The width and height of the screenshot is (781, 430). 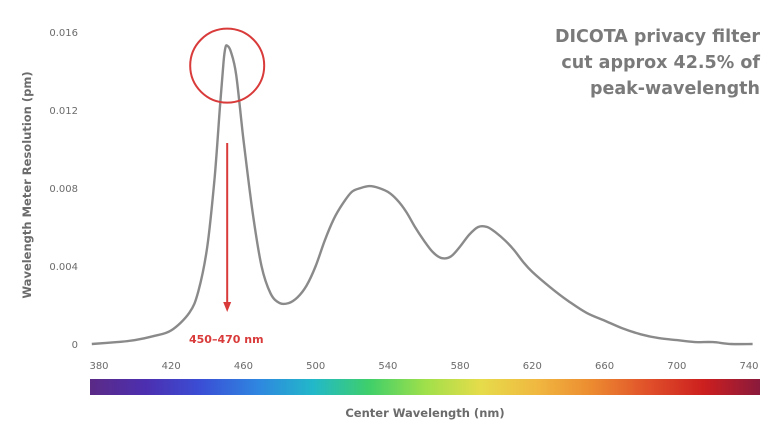 I want to click on y-tick-label: 0, so click(x=75, y=345).